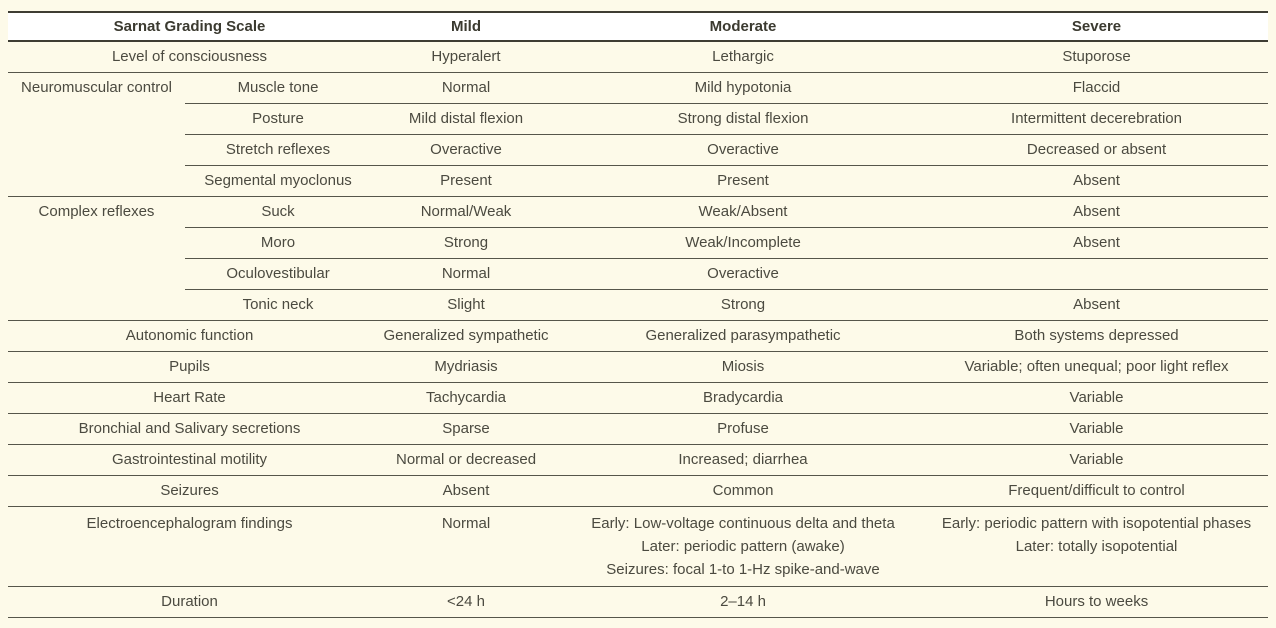 The height and width of the screenshot is (628, 1276). What do you see at coordinates (466, 491) in the screenshot?
I see `mild-cell: Absent` at bounding box center [466, 491].